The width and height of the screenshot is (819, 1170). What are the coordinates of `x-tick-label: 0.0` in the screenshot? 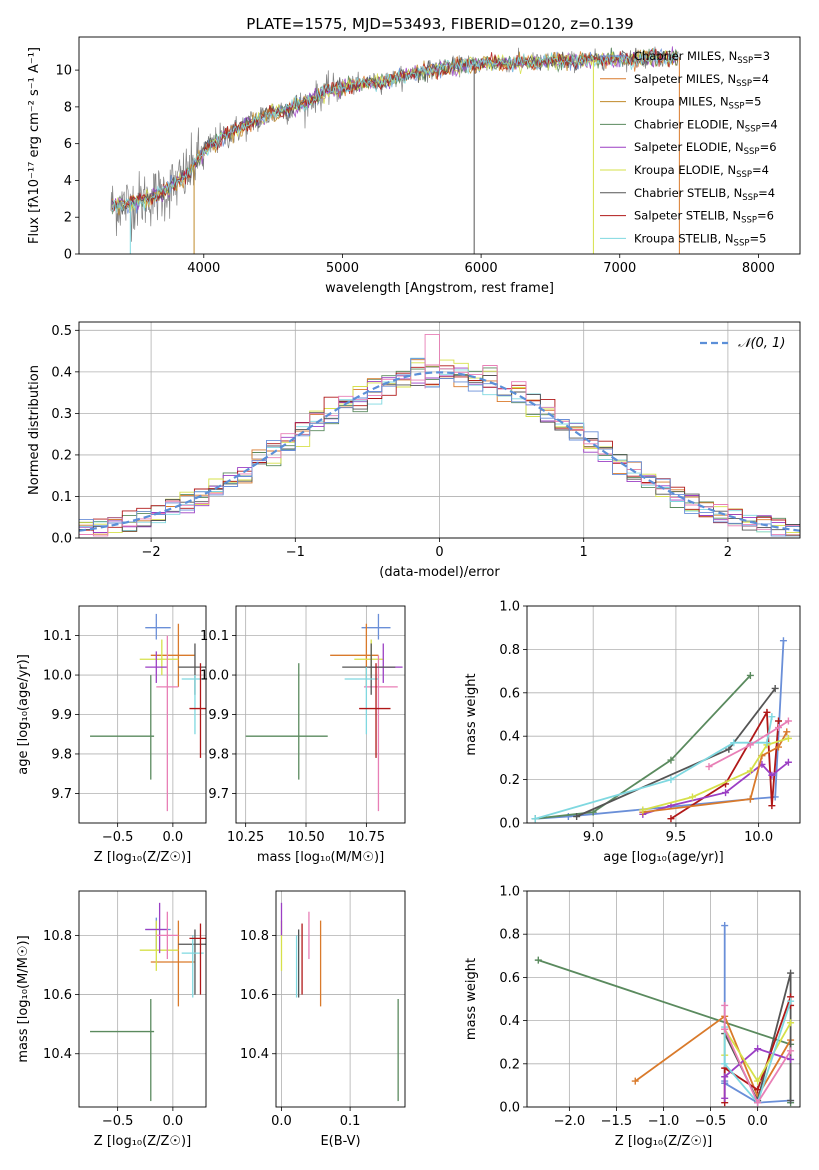 It's located at (281, 1121).